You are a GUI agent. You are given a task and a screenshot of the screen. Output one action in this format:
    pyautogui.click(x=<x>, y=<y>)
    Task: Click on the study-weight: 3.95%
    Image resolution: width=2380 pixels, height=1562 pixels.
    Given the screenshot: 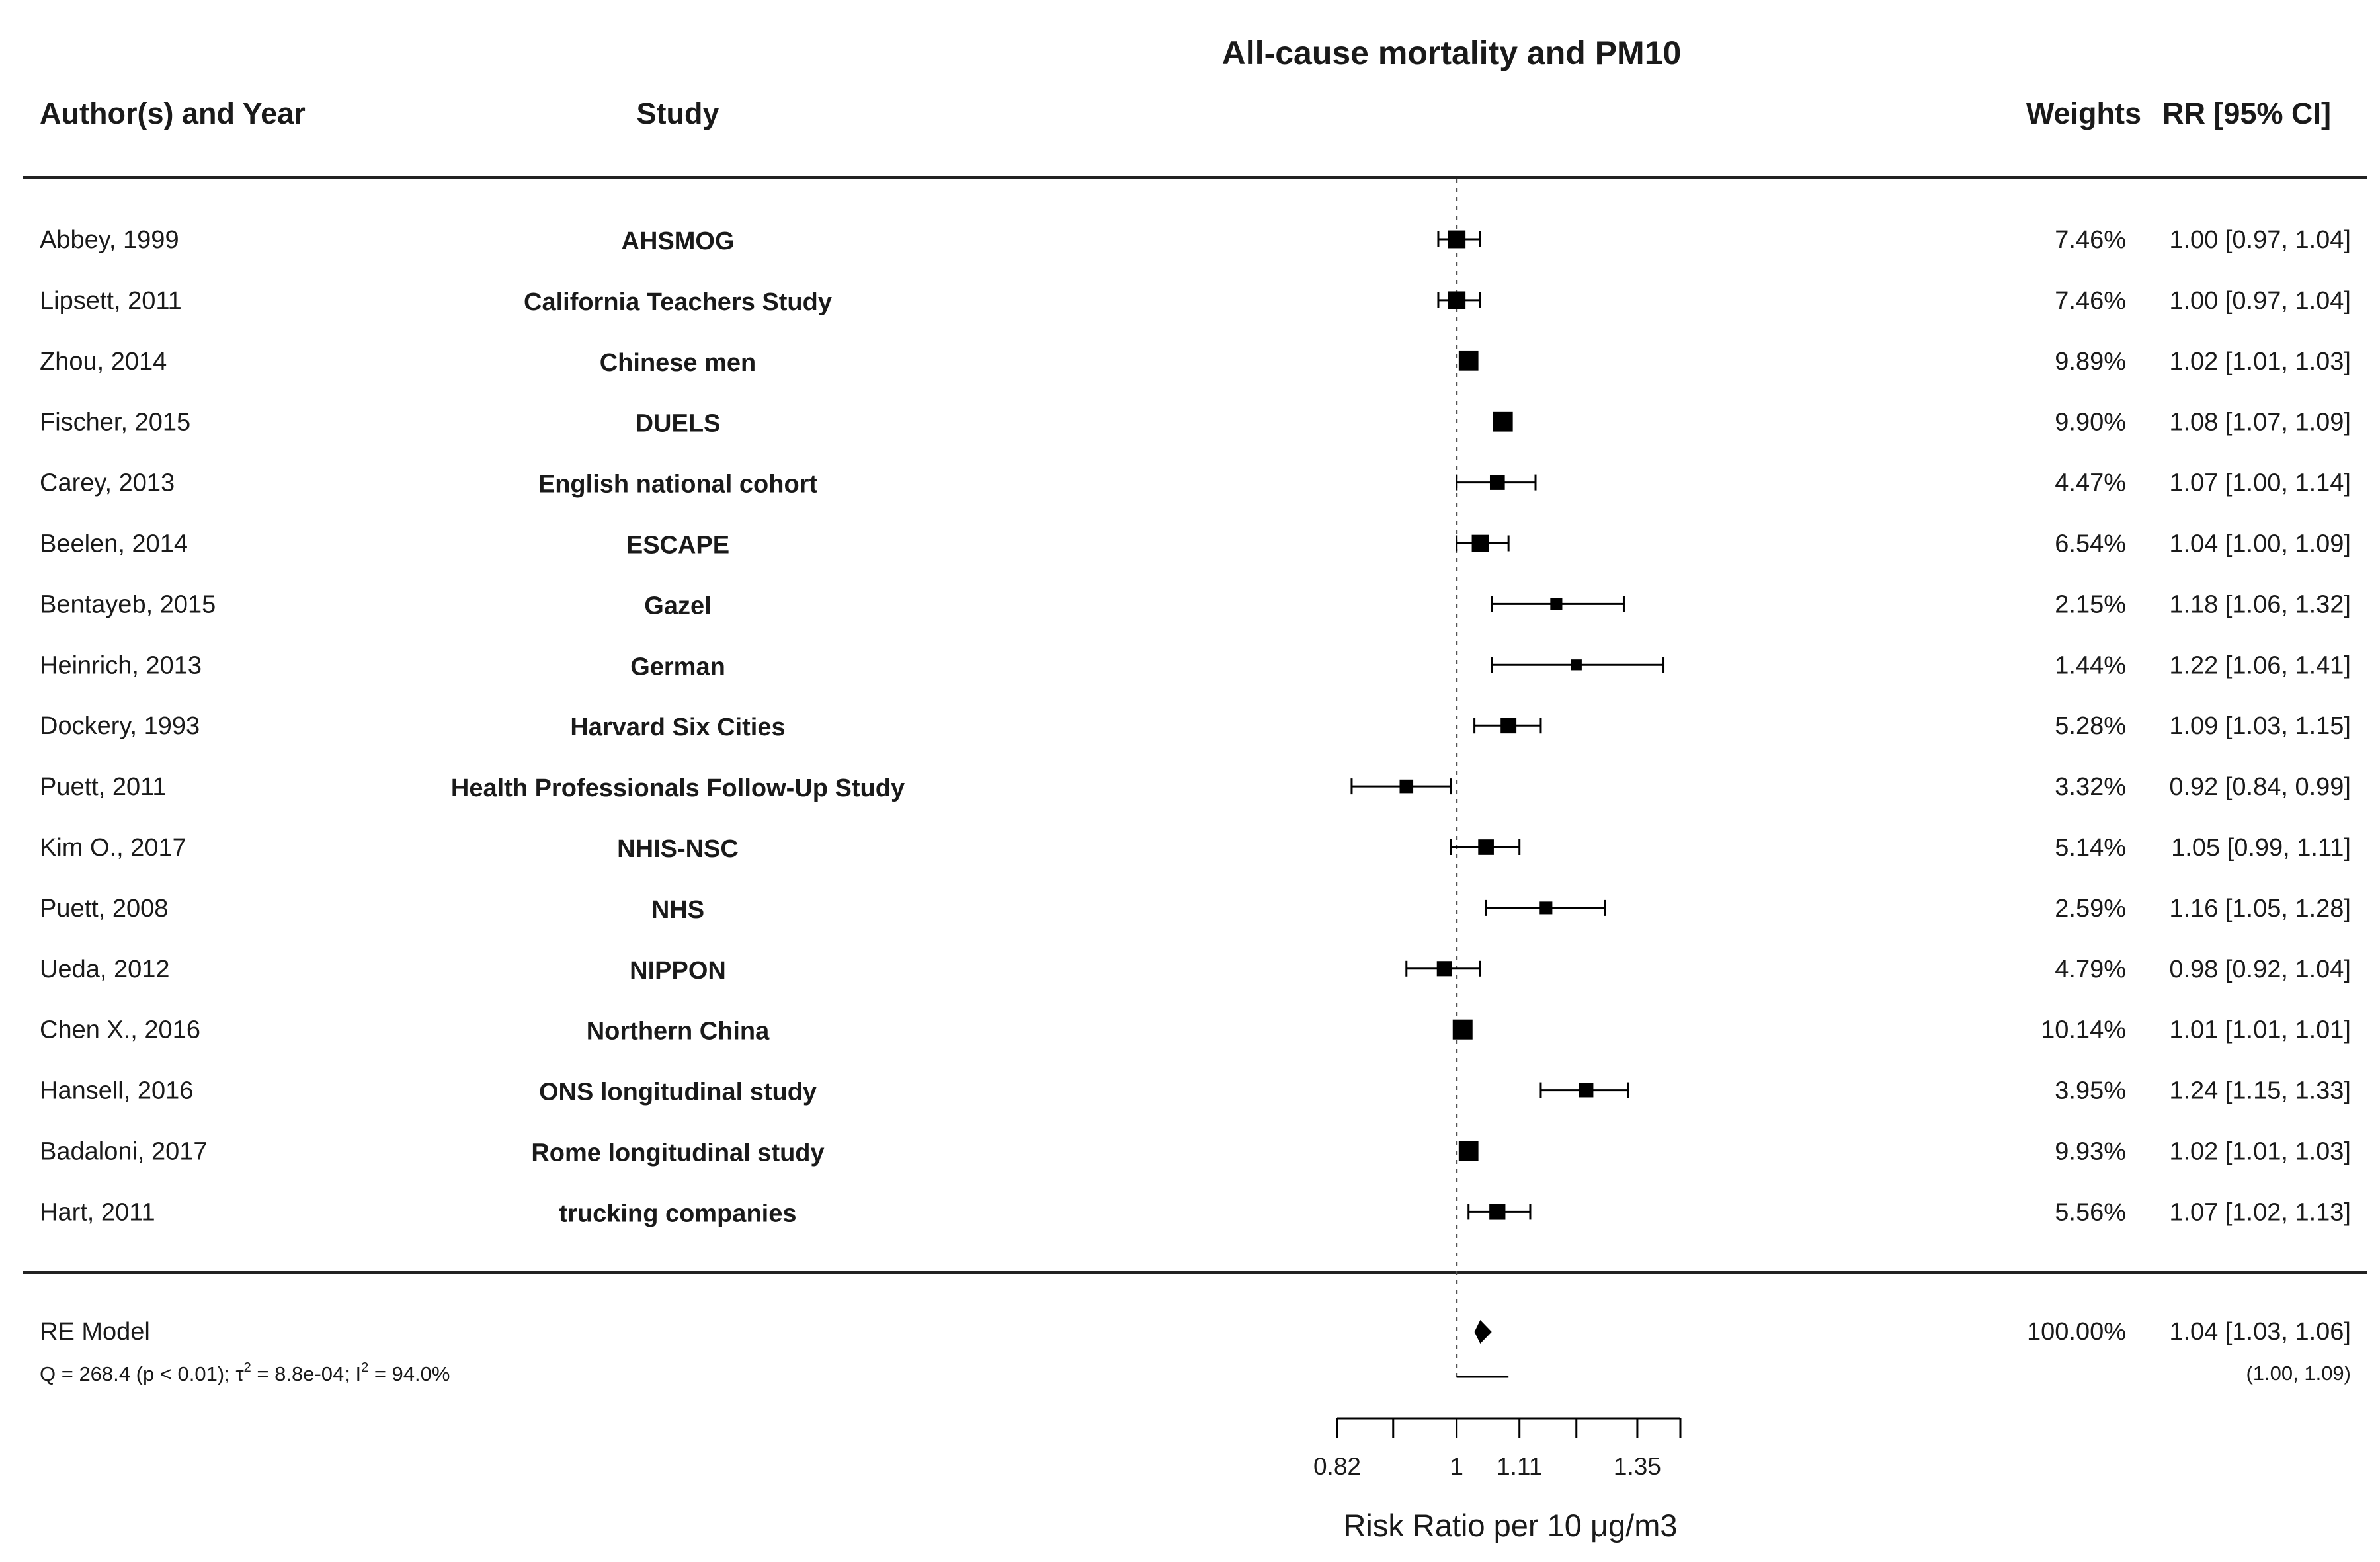 What is the action you would take?
    pyautogui.click(x=2090, y=1091)
    